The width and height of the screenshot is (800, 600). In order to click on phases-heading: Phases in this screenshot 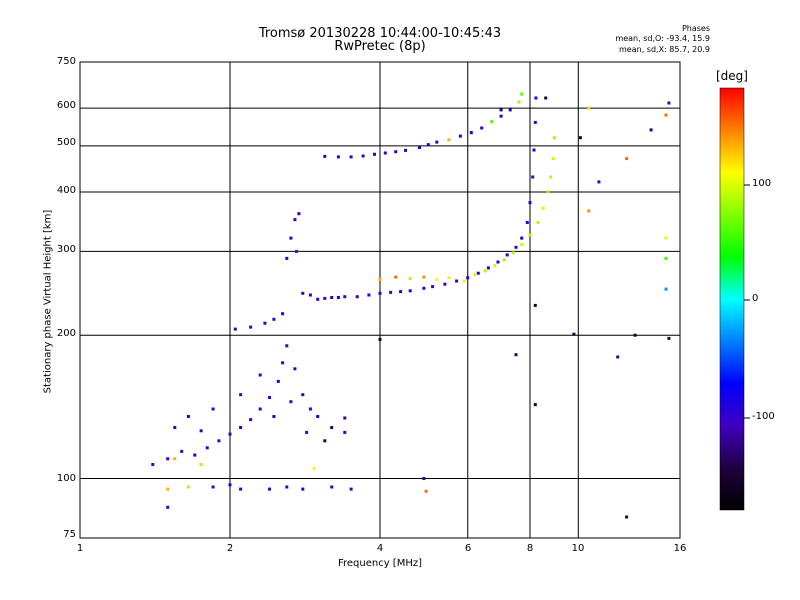, I will do `click(695, 28)`.